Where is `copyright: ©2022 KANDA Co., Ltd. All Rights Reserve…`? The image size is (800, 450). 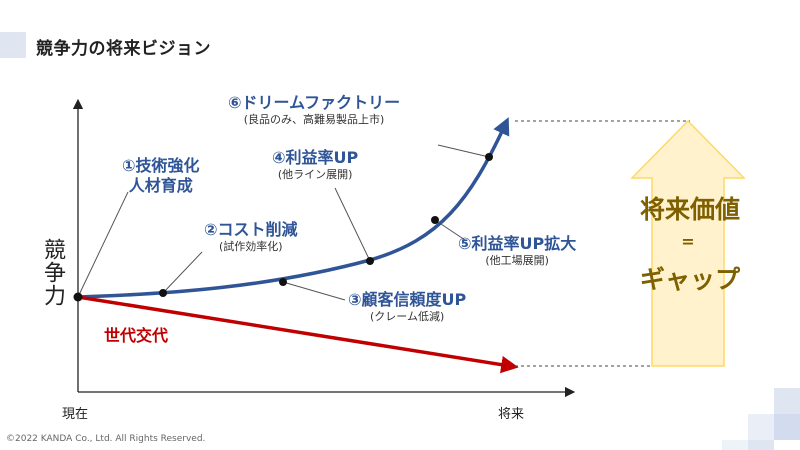 copyright: ©2022 KANDA Co., Ltd. All Rights Reserve… is located at coordinates (106, 439).